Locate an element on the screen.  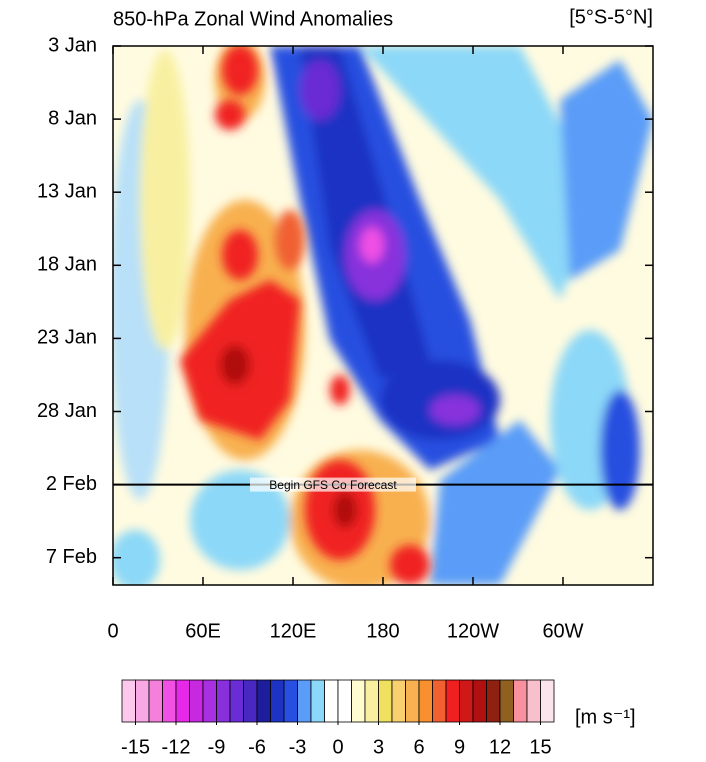
colorbar-tick-label: -15 is located at coordinates (135, 747).